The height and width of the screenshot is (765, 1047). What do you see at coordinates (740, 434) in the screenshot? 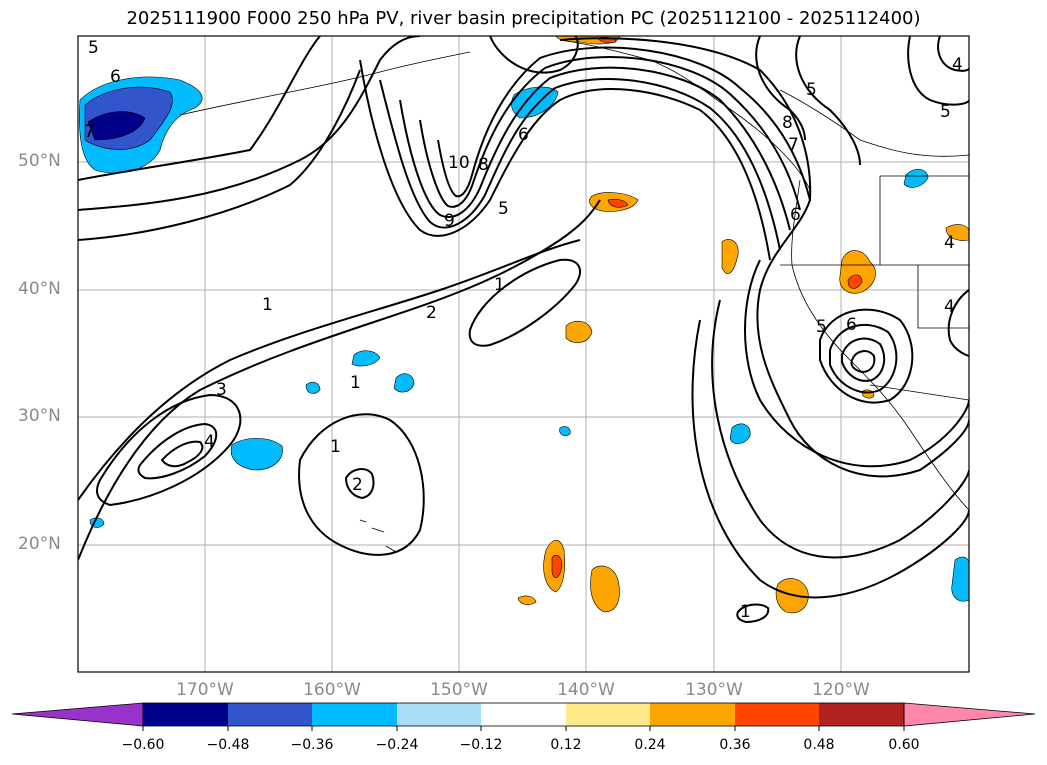
I see `precip-patch-south` at bounding box center [740, 434].